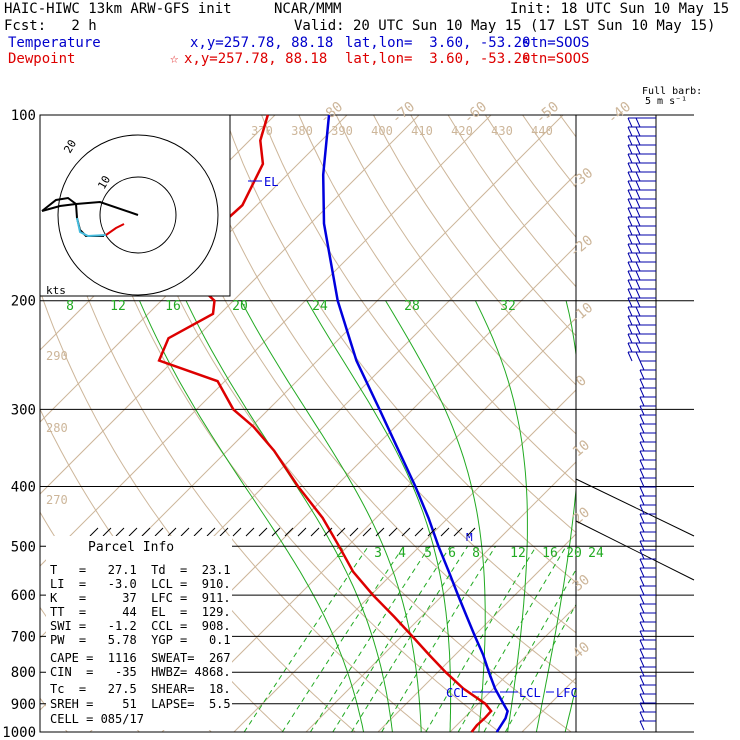  I want to click on mixing-ratio-label: 4, so click(402, 553).